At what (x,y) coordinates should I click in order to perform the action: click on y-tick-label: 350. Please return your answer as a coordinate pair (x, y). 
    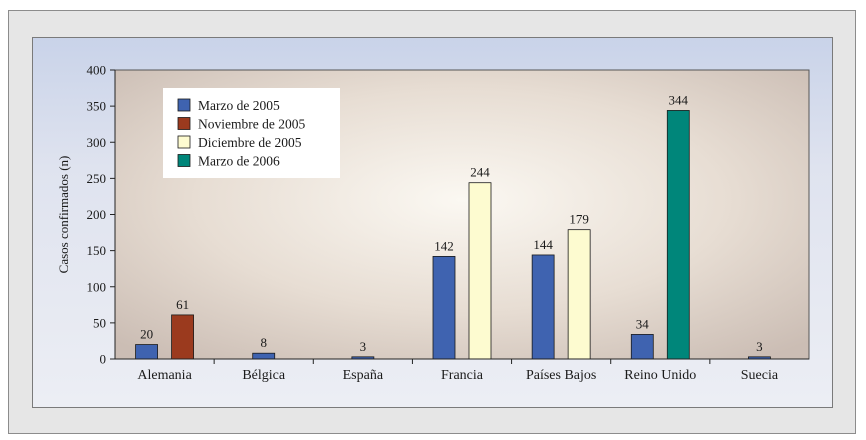
    Looking at the image, I should click on (97, 106).